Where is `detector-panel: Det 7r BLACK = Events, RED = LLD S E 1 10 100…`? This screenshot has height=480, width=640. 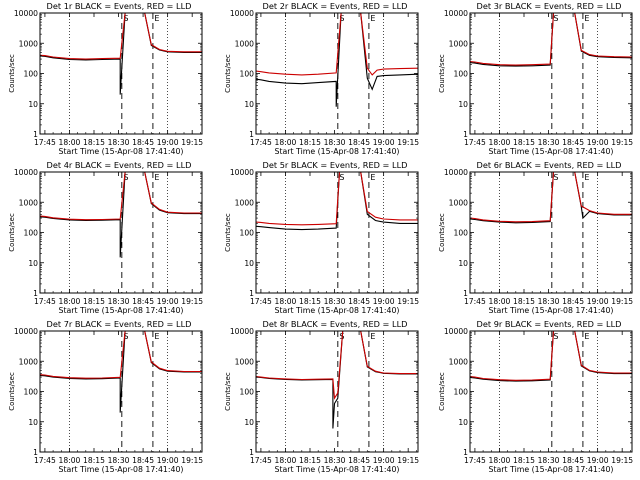 detector-panel: Det 7r BLACK = Events, RED = LLD S E 1 10 100… is located at coordinates (105, 396).